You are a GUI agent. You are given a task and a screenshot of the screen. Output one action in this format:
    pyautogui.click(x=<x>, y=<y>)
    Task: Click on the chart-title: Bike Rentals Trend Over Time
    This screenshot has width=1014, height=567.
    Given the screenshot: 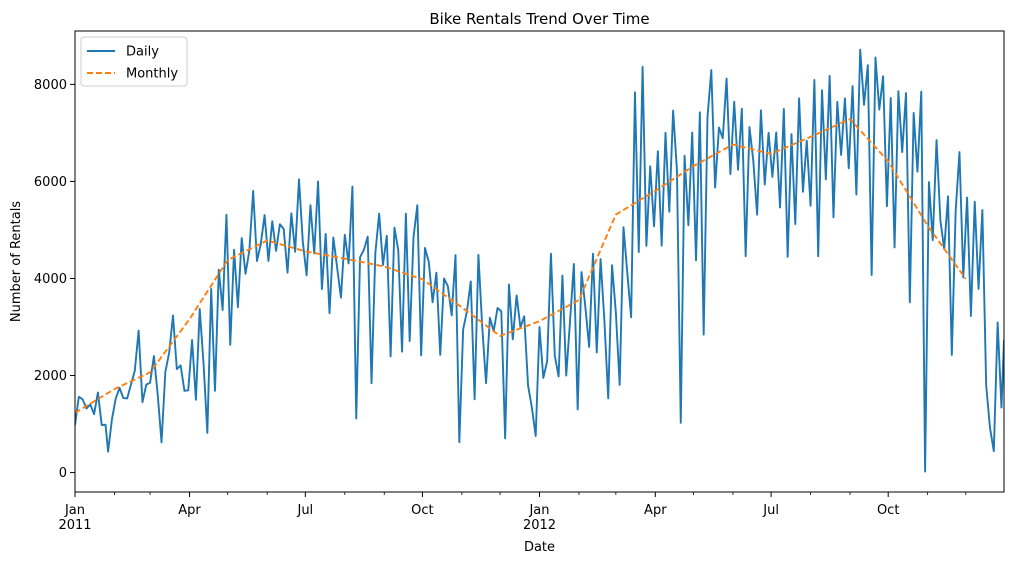 What is the action you would take?
    pyautogui.click(x=539, y=19)
    